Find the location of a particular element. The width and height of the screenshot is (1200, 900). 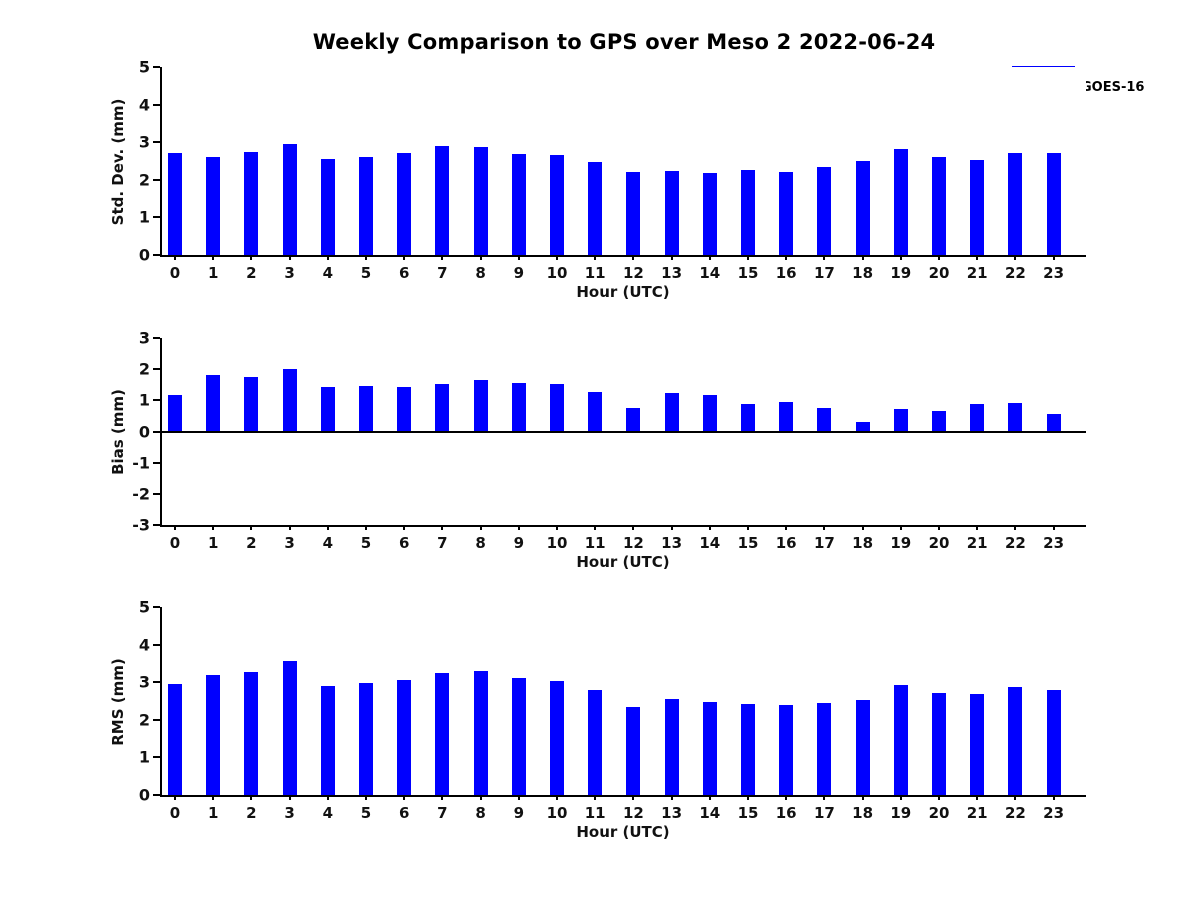

y-tick-label: -3 is located at coordinates (141, 525).